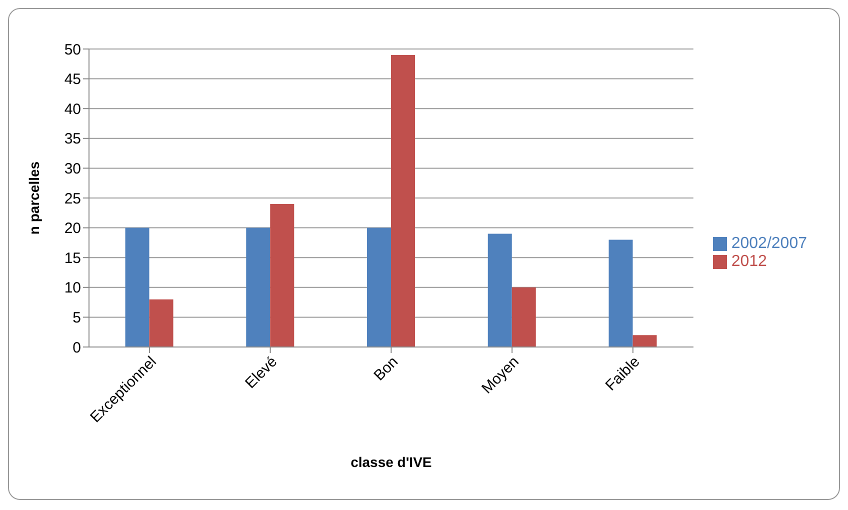  I want to click on y-tick-label: 40, so click(72, 109).